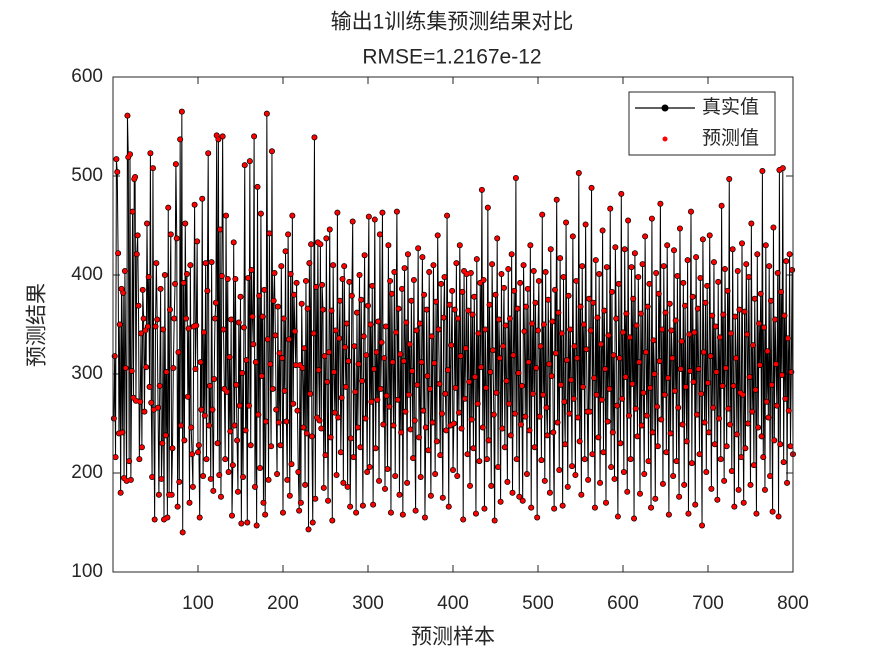 Image resolution: width=875 pixels, height=656 pixels. What do you see at coordinates (538, 603) in the screenshot?
I see `x-tick-label: 500` at bounding box center [538, 603].